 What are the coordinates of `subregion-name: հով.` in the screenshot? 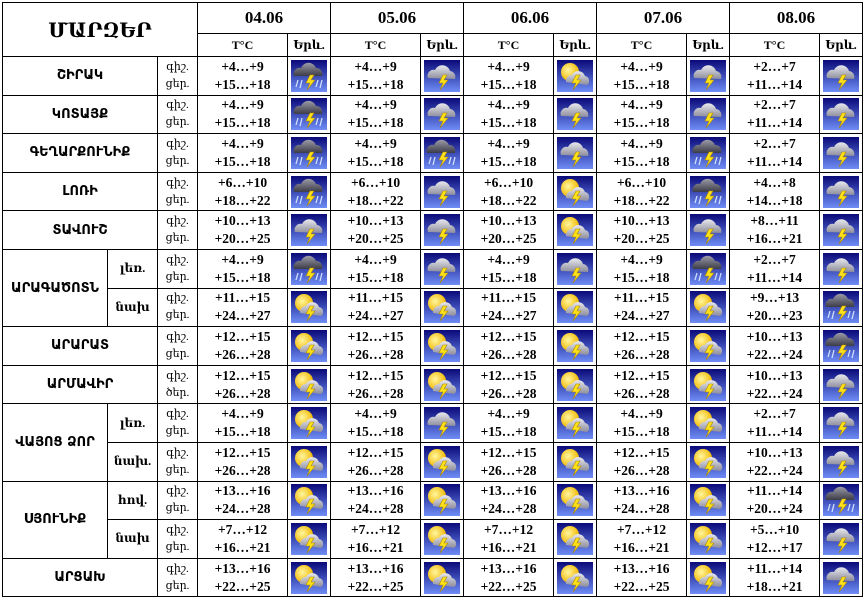 It's located at (132, 500).